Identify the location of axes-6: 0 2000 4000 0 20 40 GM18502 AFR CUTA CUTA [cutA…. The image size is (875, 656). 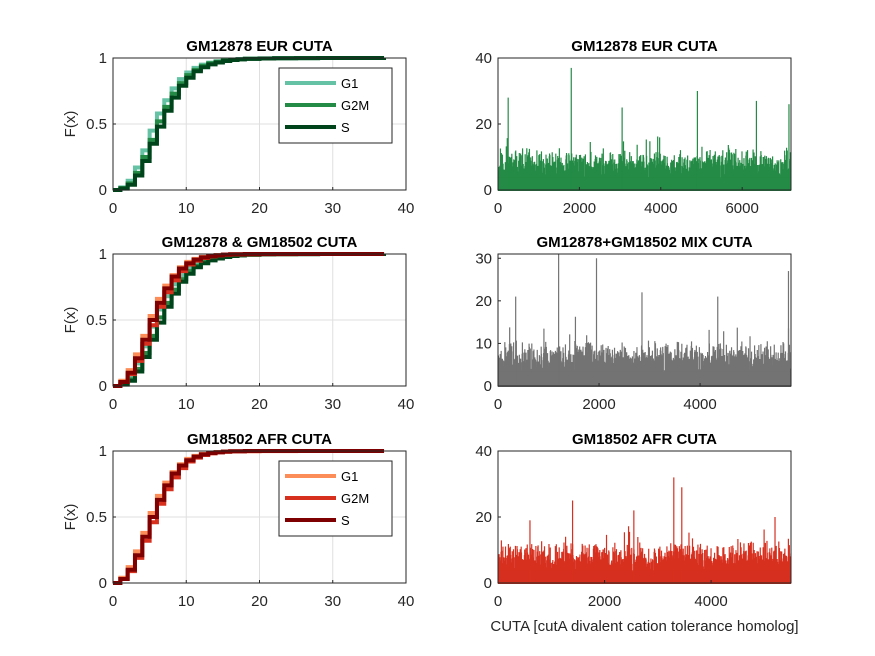
(636, 533).